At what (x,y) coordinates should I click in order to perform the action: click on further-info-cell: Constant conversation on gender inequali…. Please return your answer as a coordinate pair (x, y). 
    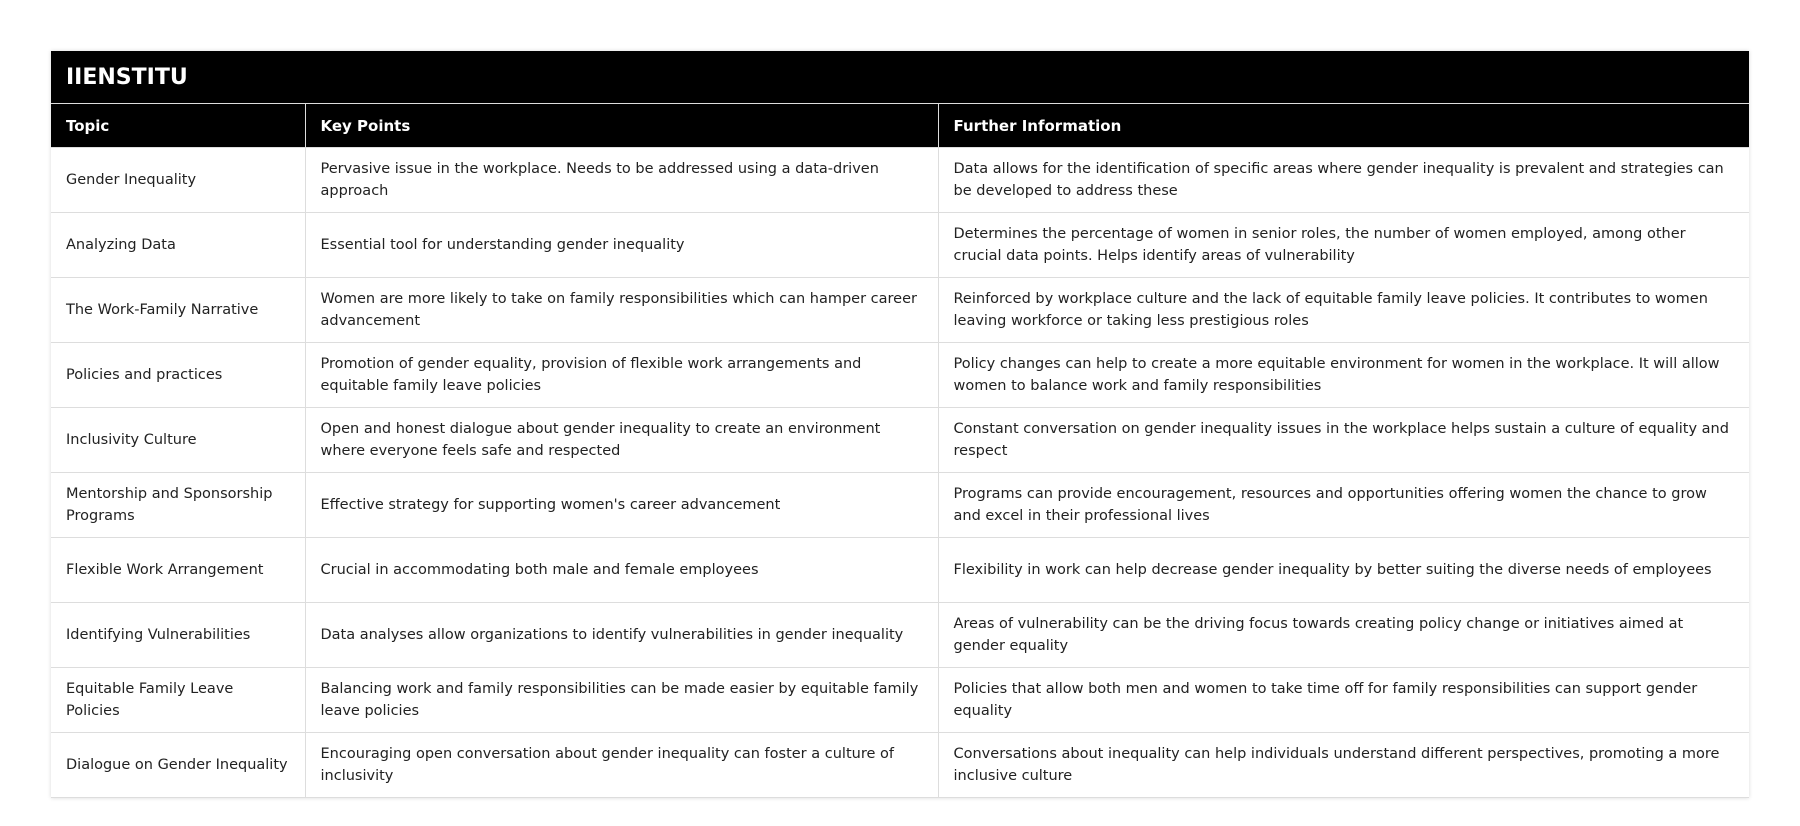
    Looking at the image, I should click on (1343, 440).